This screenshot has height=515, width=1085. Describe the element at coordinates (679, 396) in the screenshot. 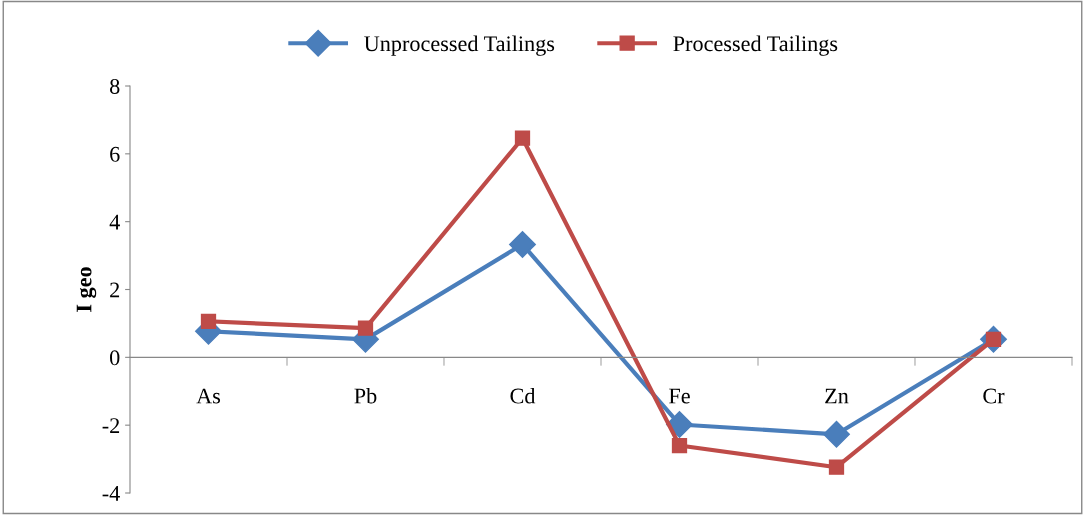

I see `x-tick-label: Fe` at that location.